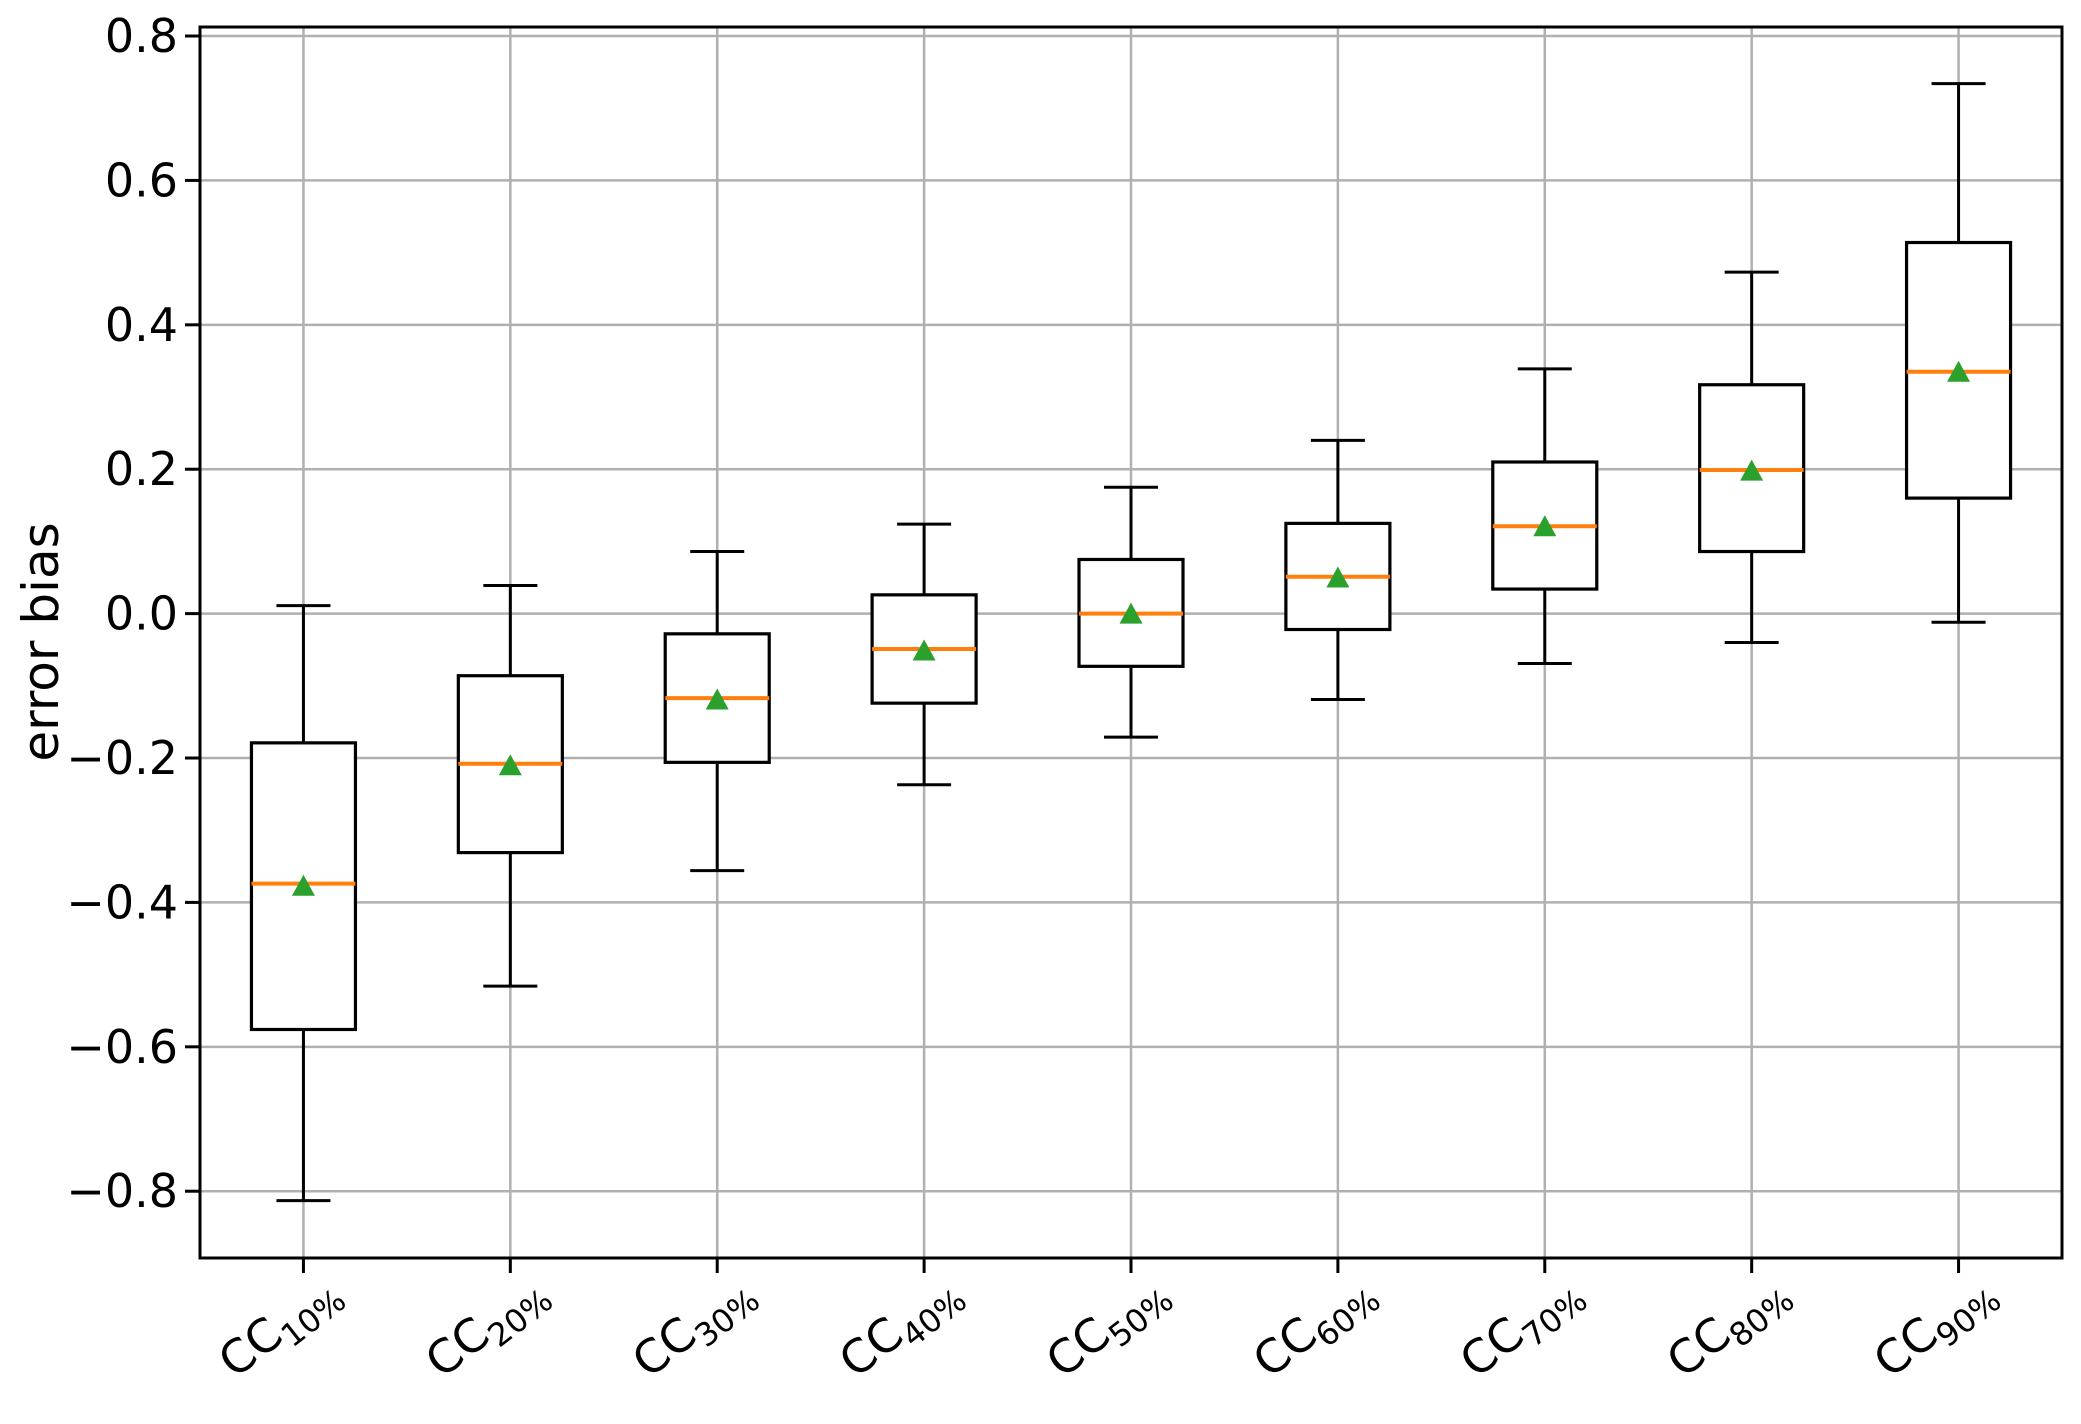  I want to click on y-tick-label: 0.8, so click(141, 36).